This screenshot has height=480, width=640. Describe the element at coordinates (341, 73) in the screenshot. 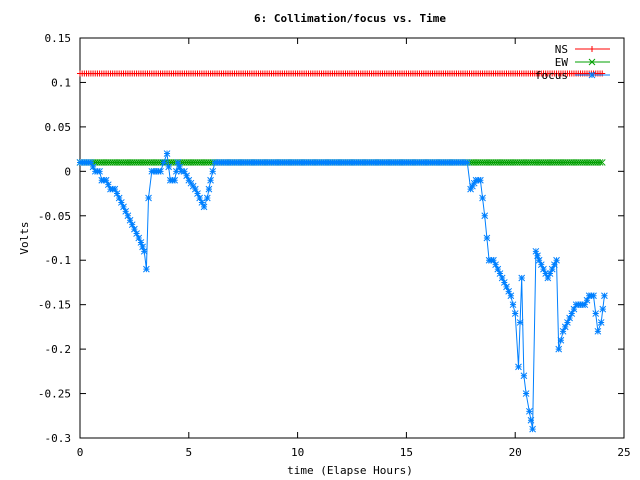

I see `series-ns` at that location.